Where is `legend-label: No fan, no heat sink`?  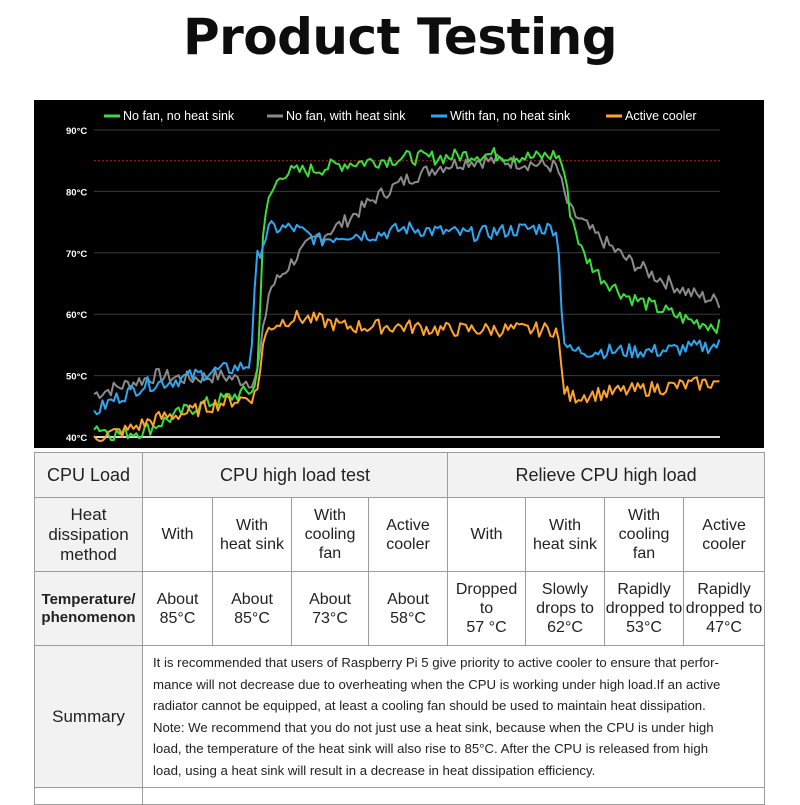 legend-label: No fan, no heat sink is located at coordinates (179, 116).